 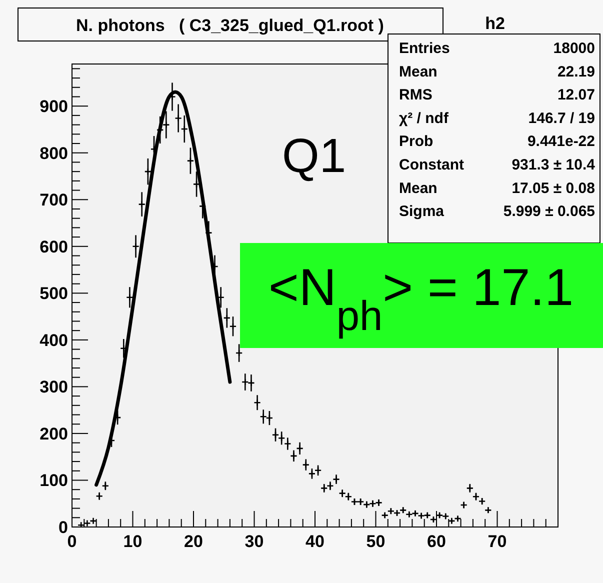 I want to click on annotation: <N$_{ph}$> = 17.1, so click(x=421, y=299).